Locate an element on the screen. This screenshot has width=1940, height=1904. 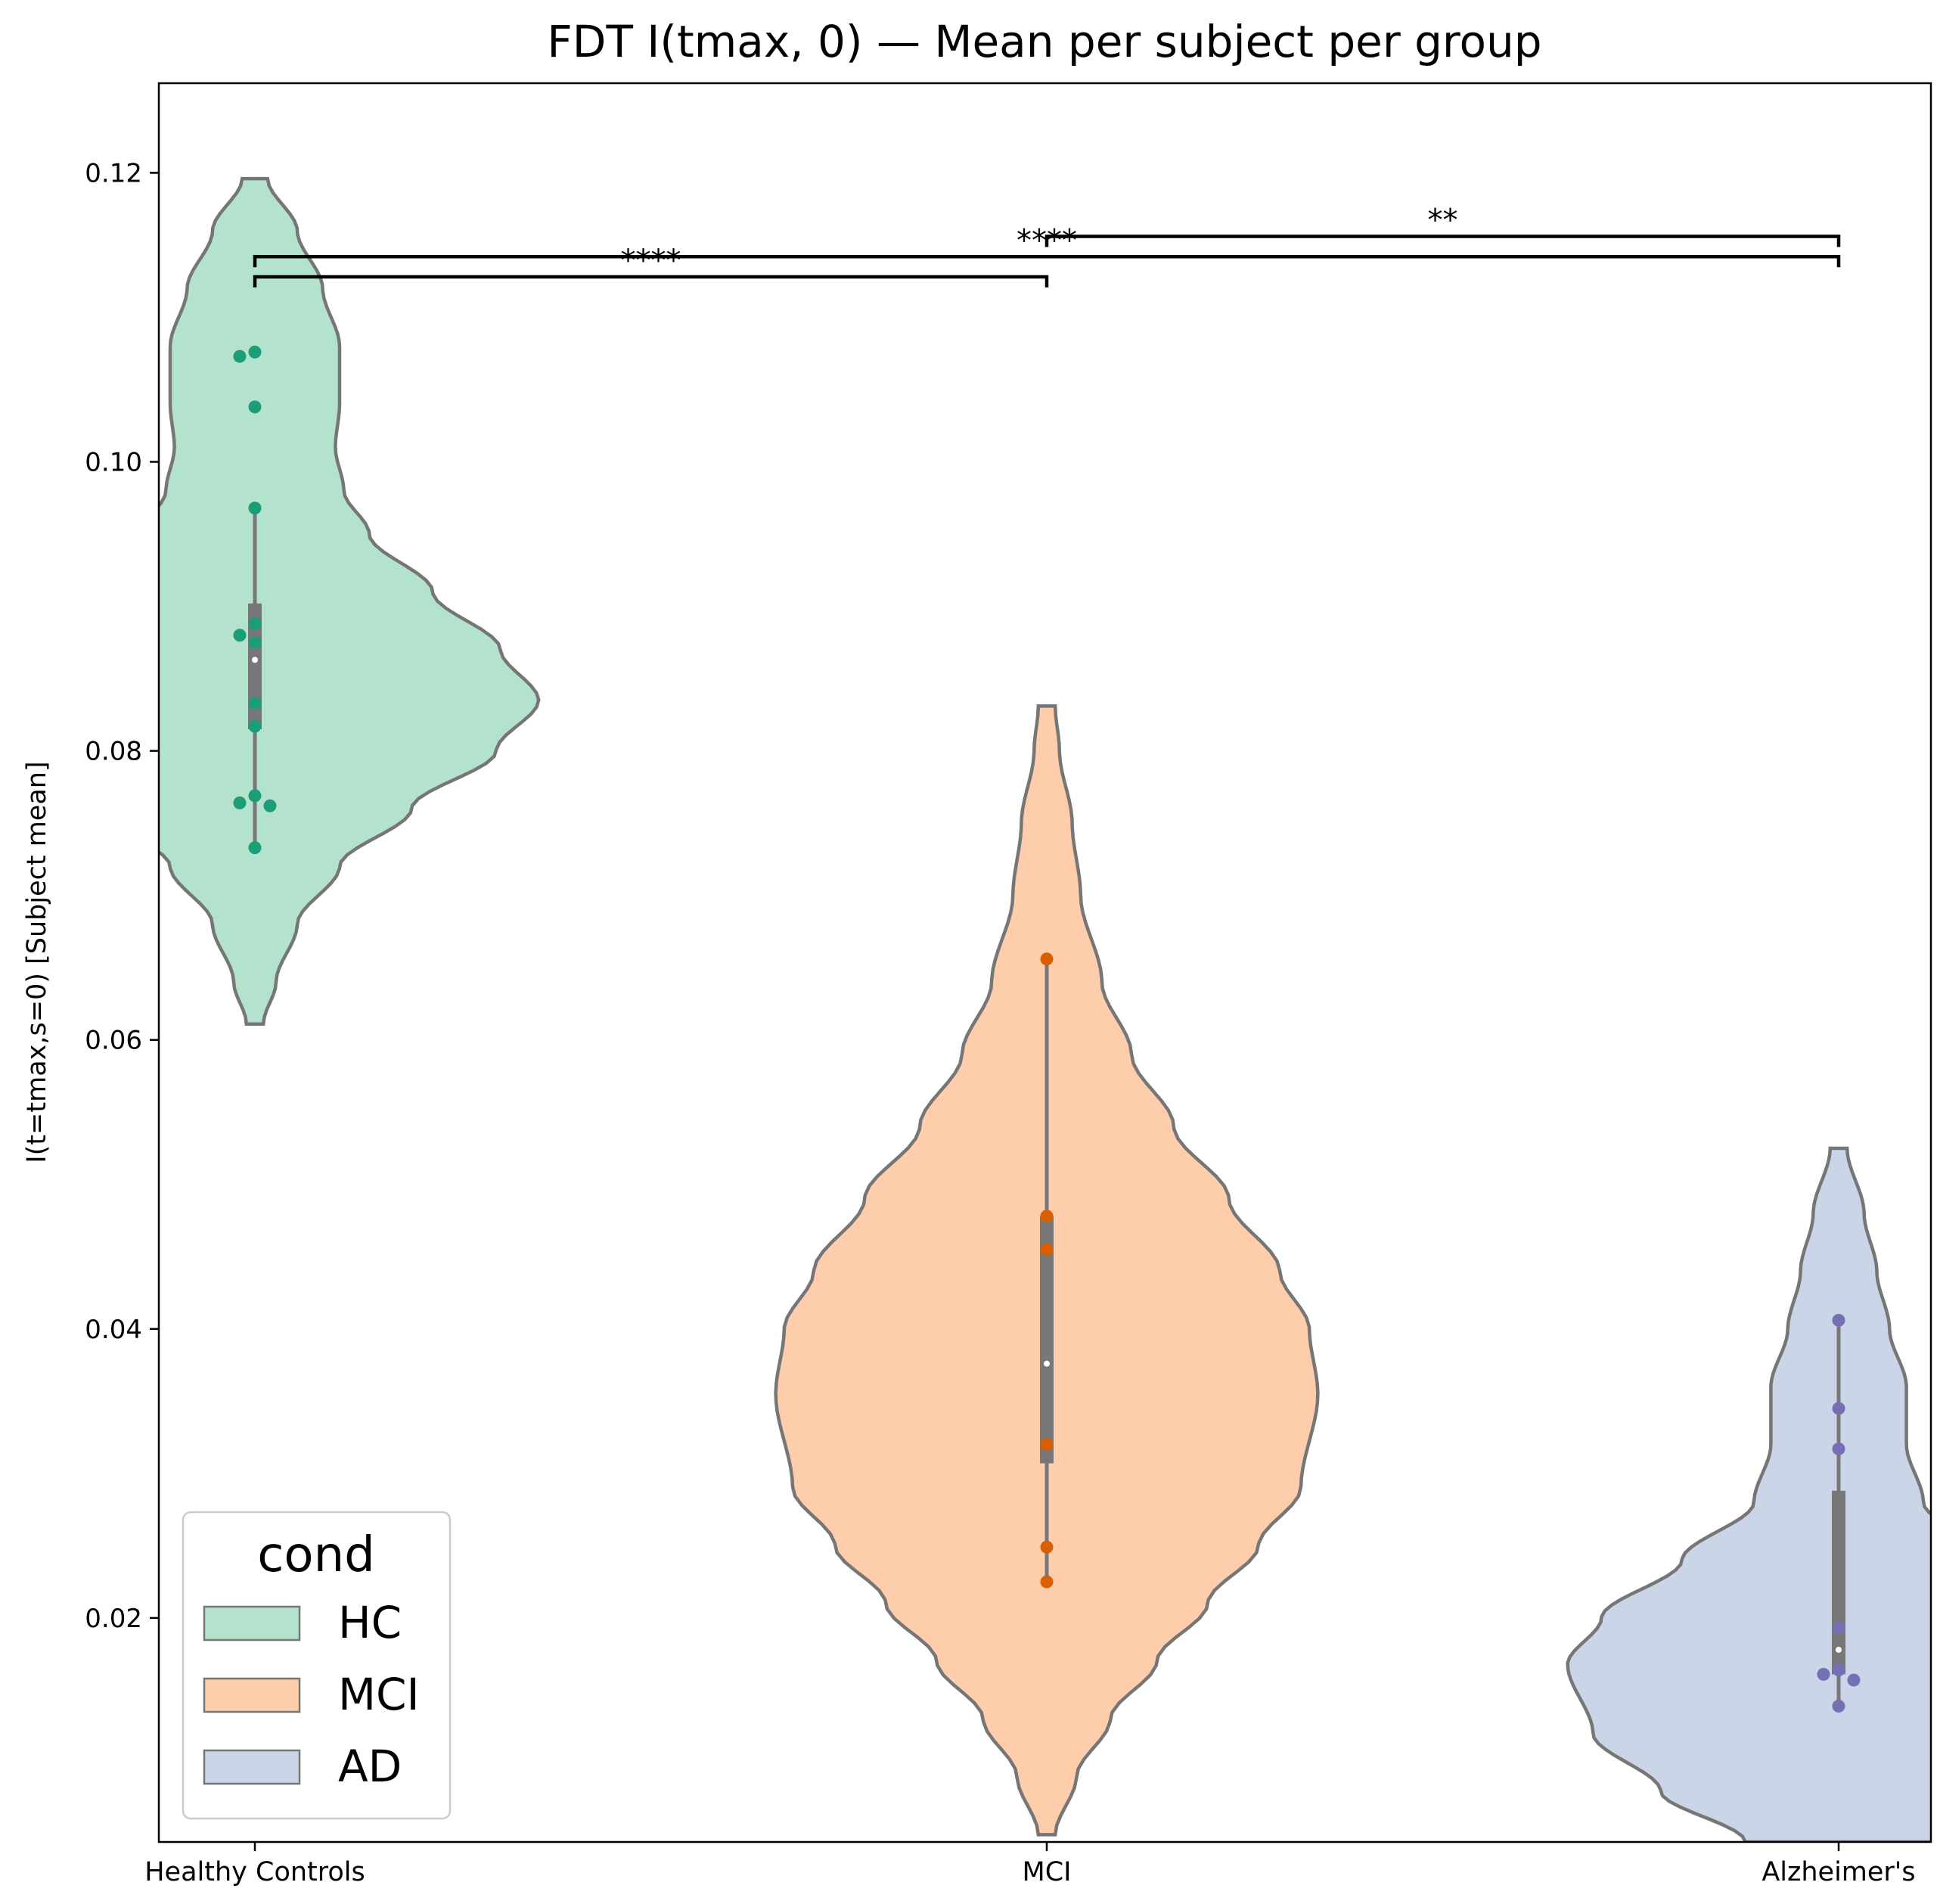
y-tick-label: 0.06 is located at coordinates (113, 1041).